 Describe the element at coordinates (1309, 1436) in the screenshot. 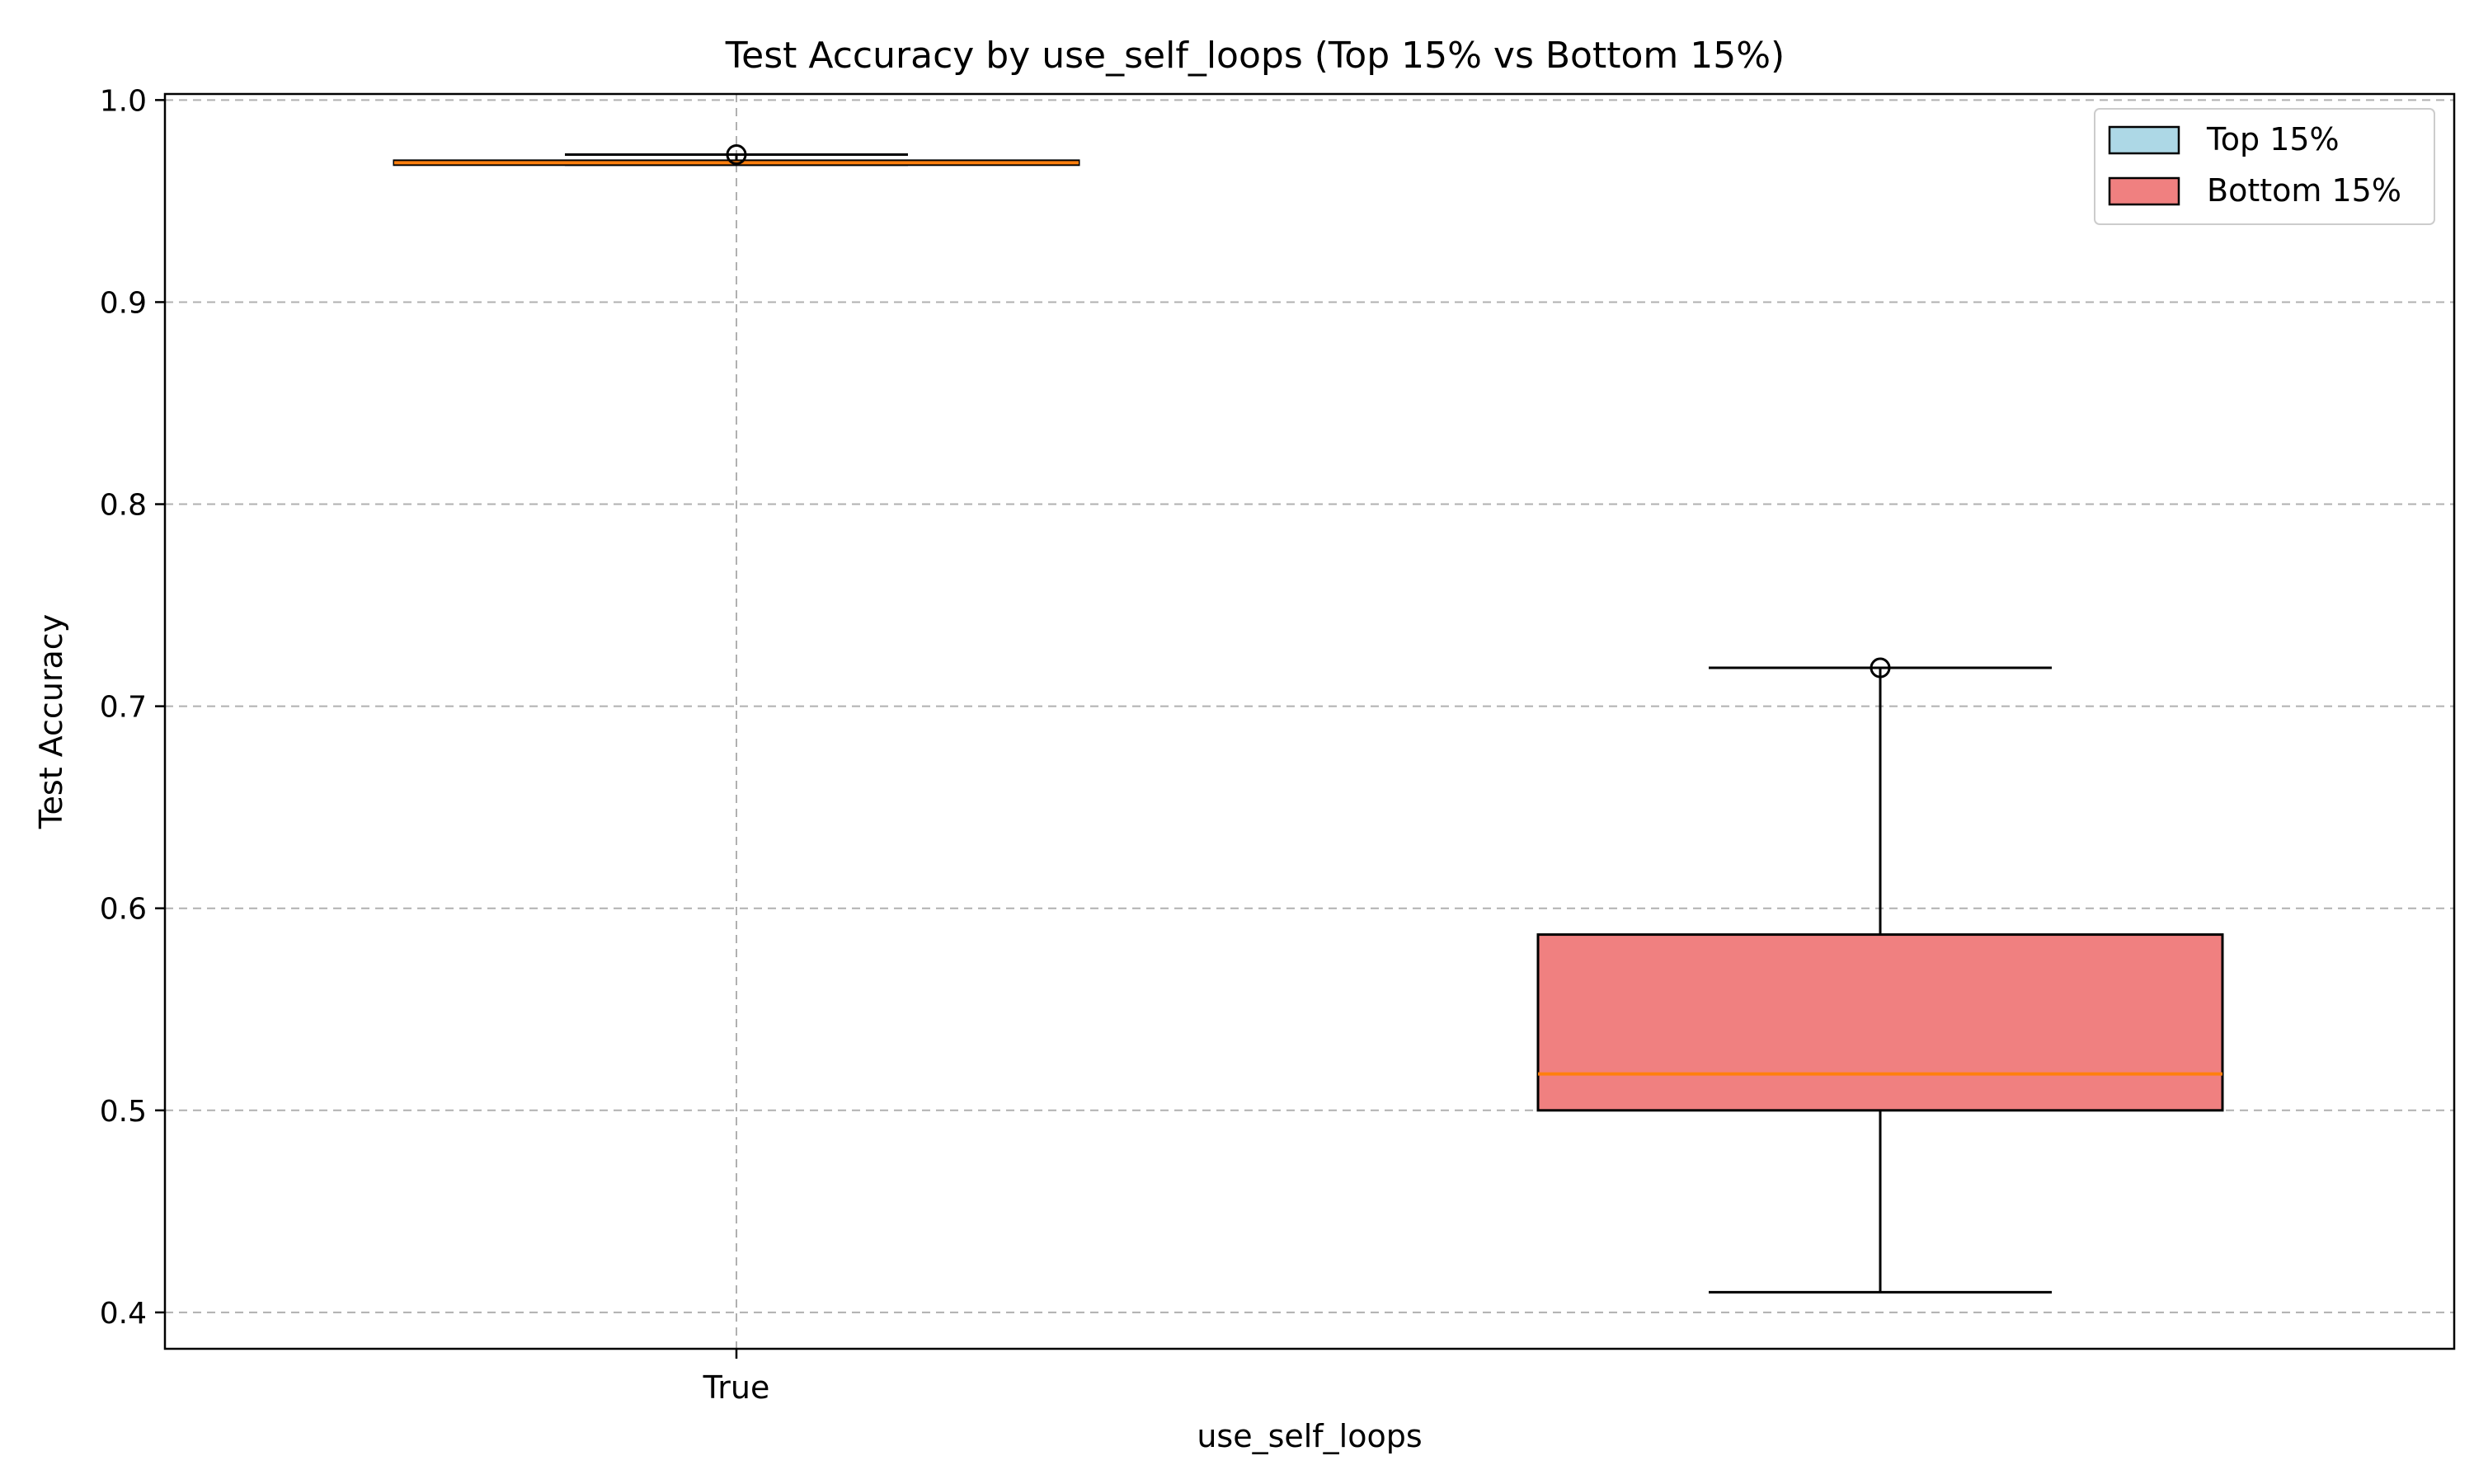

I see `x-axis-label: use_self_loops` at that location.